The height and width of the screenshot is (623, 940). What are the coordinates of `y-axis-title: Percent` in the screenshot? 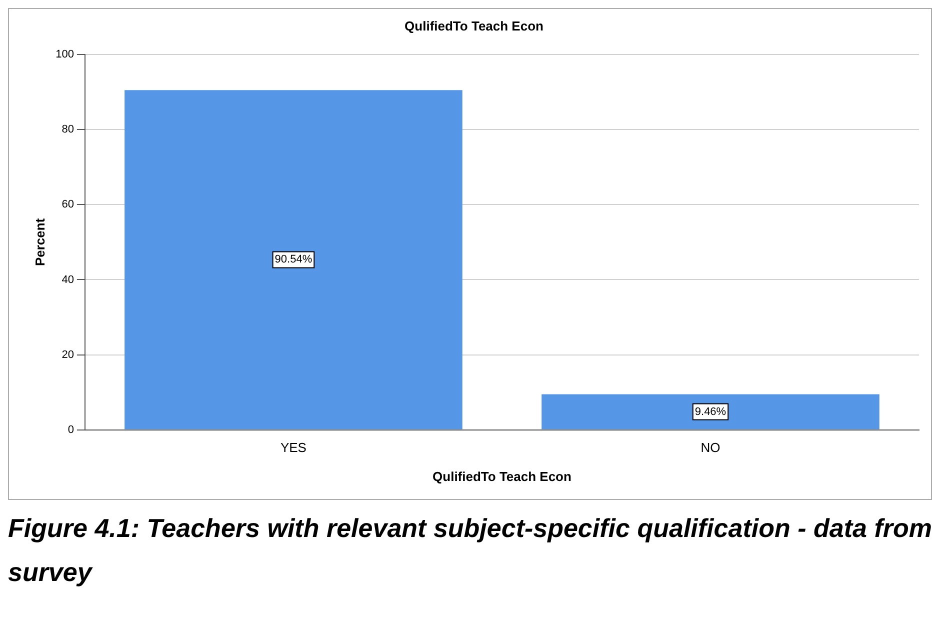 It's located at (40, 242).